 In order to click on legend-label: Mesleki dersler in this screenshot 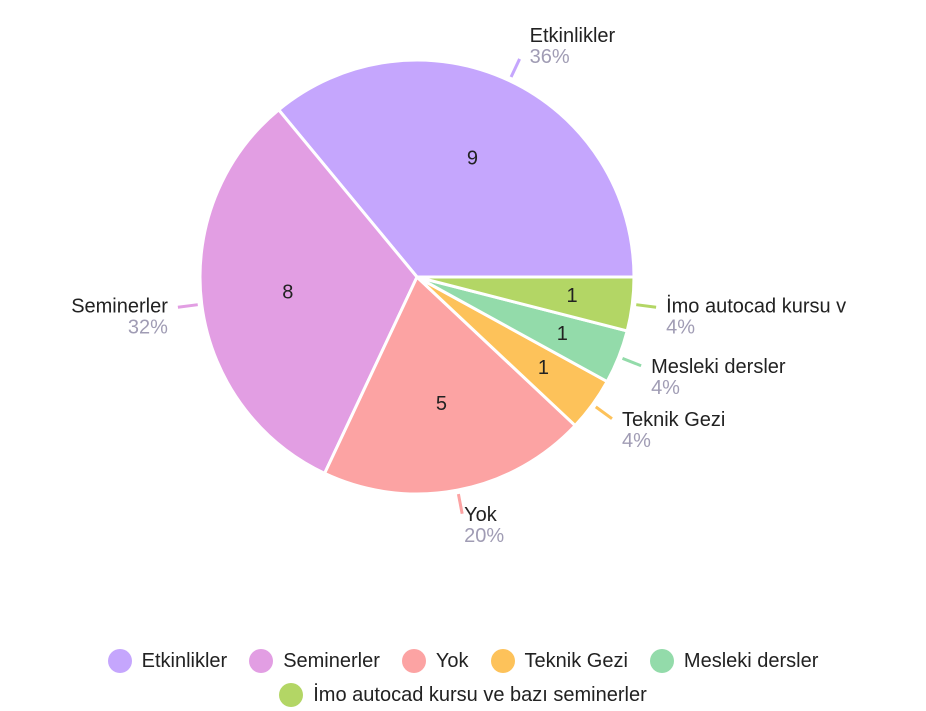, I will do `click(751, 660)`.